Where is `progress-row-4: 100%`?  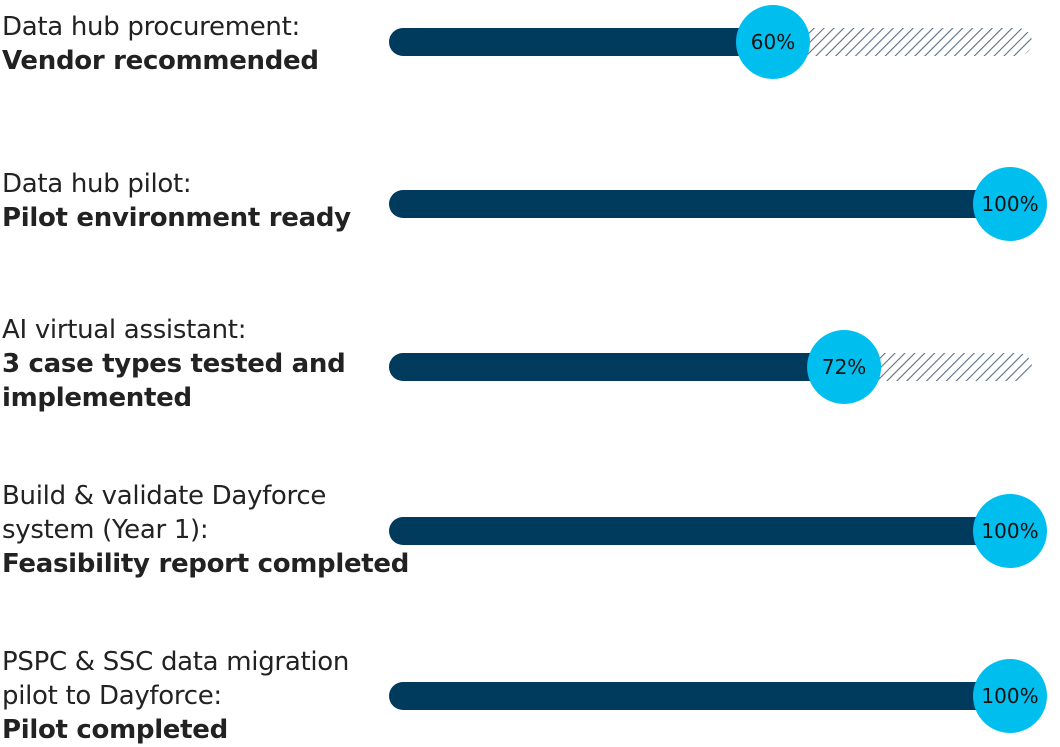
progress-row-4: 100% is located at coordinates (718, 696).